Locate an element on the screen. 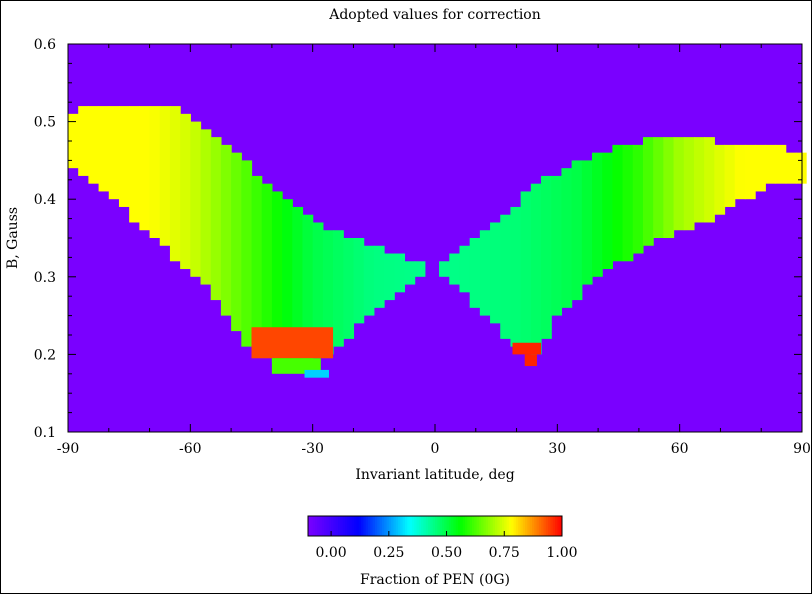 The width and height of the screenshot is (812, 594). chart-title: Adopted values for correction is located at coordinates (434, 15).